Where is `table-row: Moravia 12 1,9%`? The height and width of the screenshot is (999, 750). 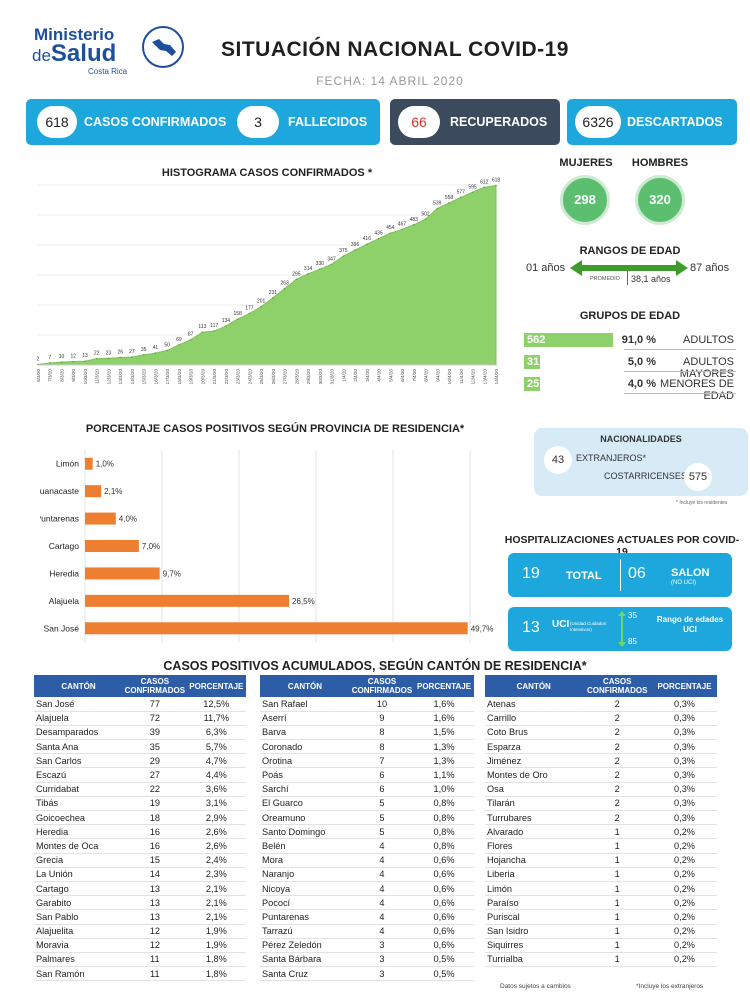
table-row: Moravia 12 1,9% is located at coordinates (140, 945).